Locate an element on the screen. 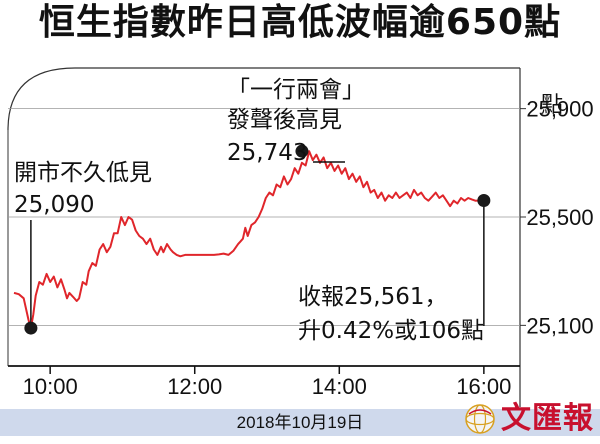  annotation-low: 開市不久低見 25,090 is located at coordinates (83, 189).